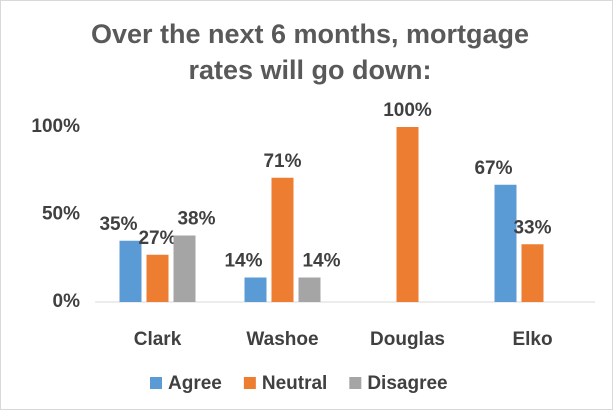 Image resolution: width=613 pixels, height=410 pixels. What do you see at coordinates (61, 214) in the screenshot?
I see `y-tick-label: 50%` at bounding box center [61, 214].